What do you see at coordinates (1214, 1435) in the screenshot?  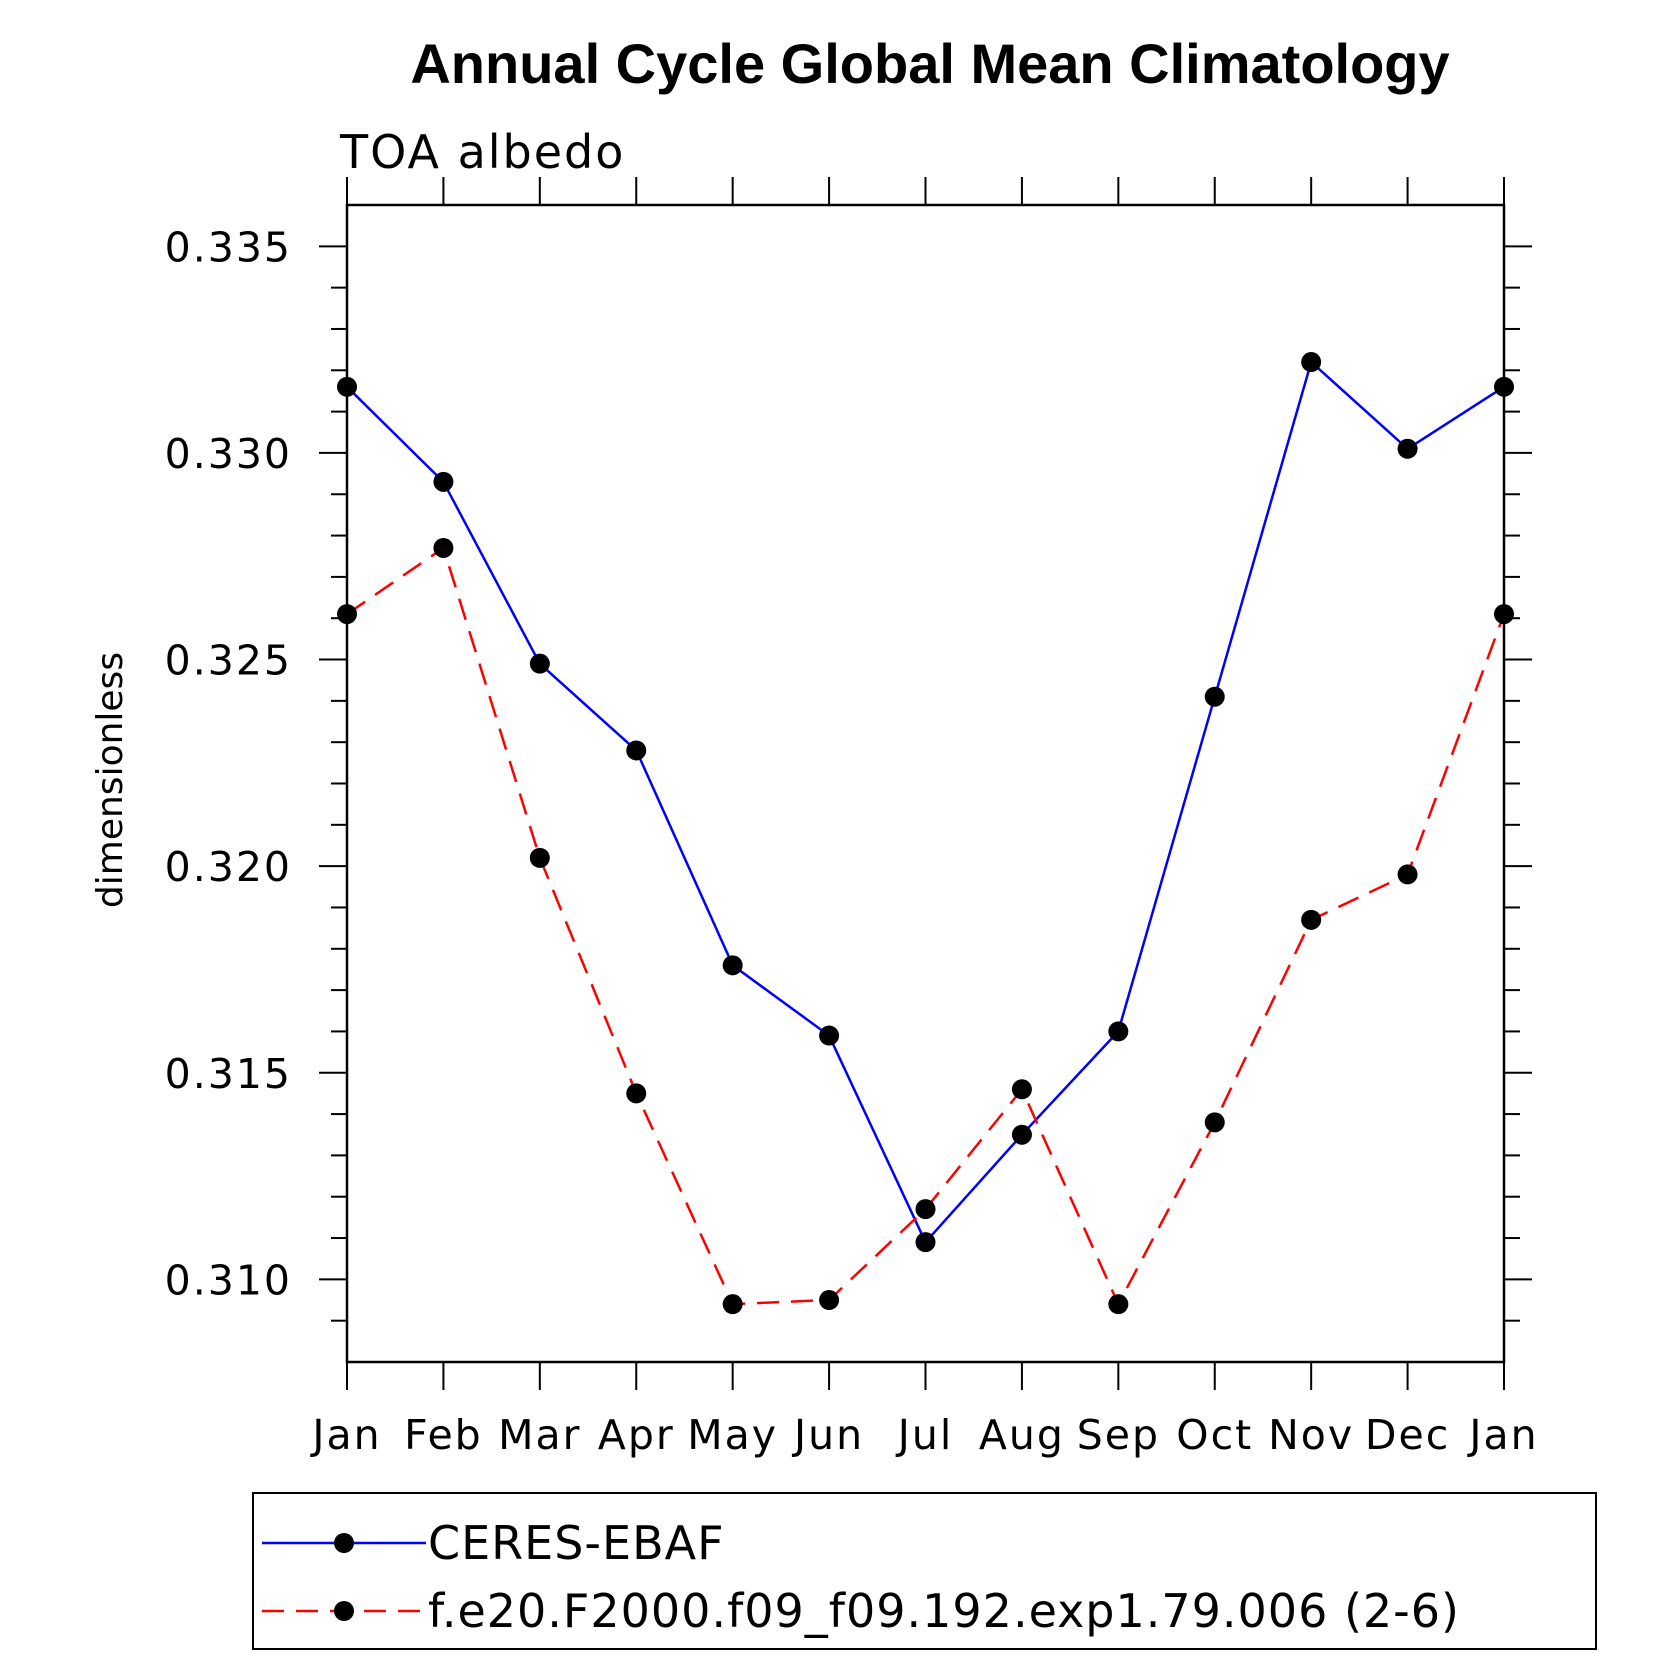 I see `x-tick-label: Oct` at bounding box center [1214, 1435].